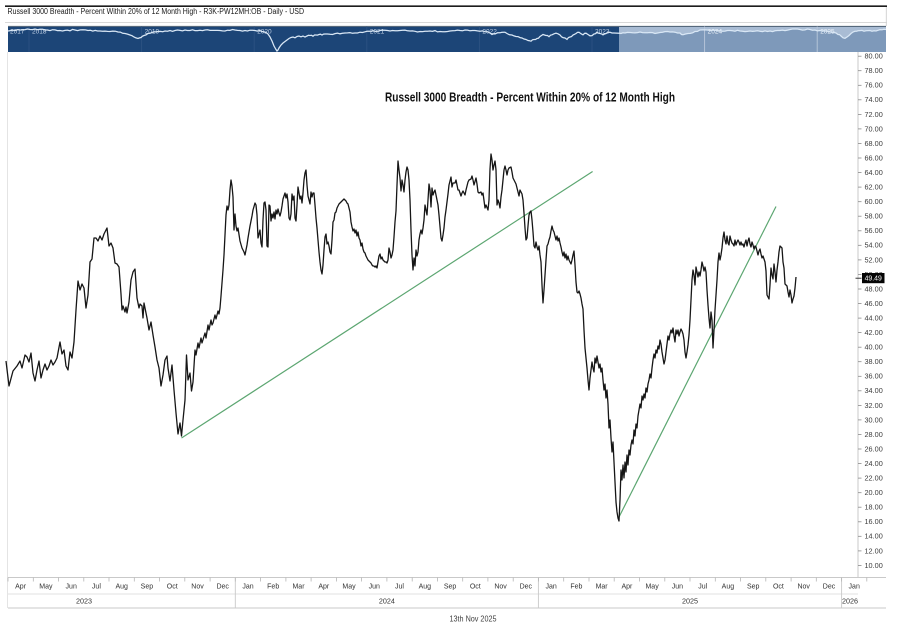  Describe the element at coordinates (874, 361) in the screenshot. I see `svg-text: 38.00` at that location.